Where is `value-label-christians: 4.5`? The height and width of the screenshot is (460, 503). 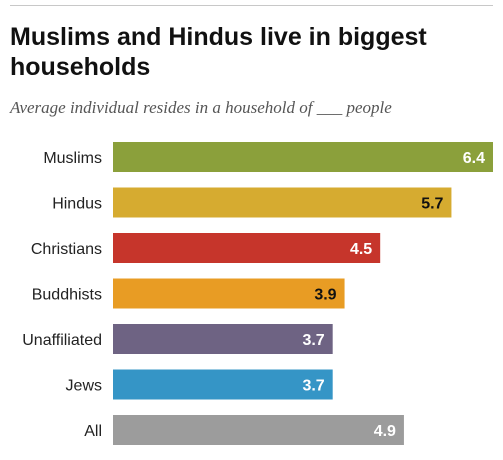 value-label-christians: 4.5 is located at coordinates (361, 249).